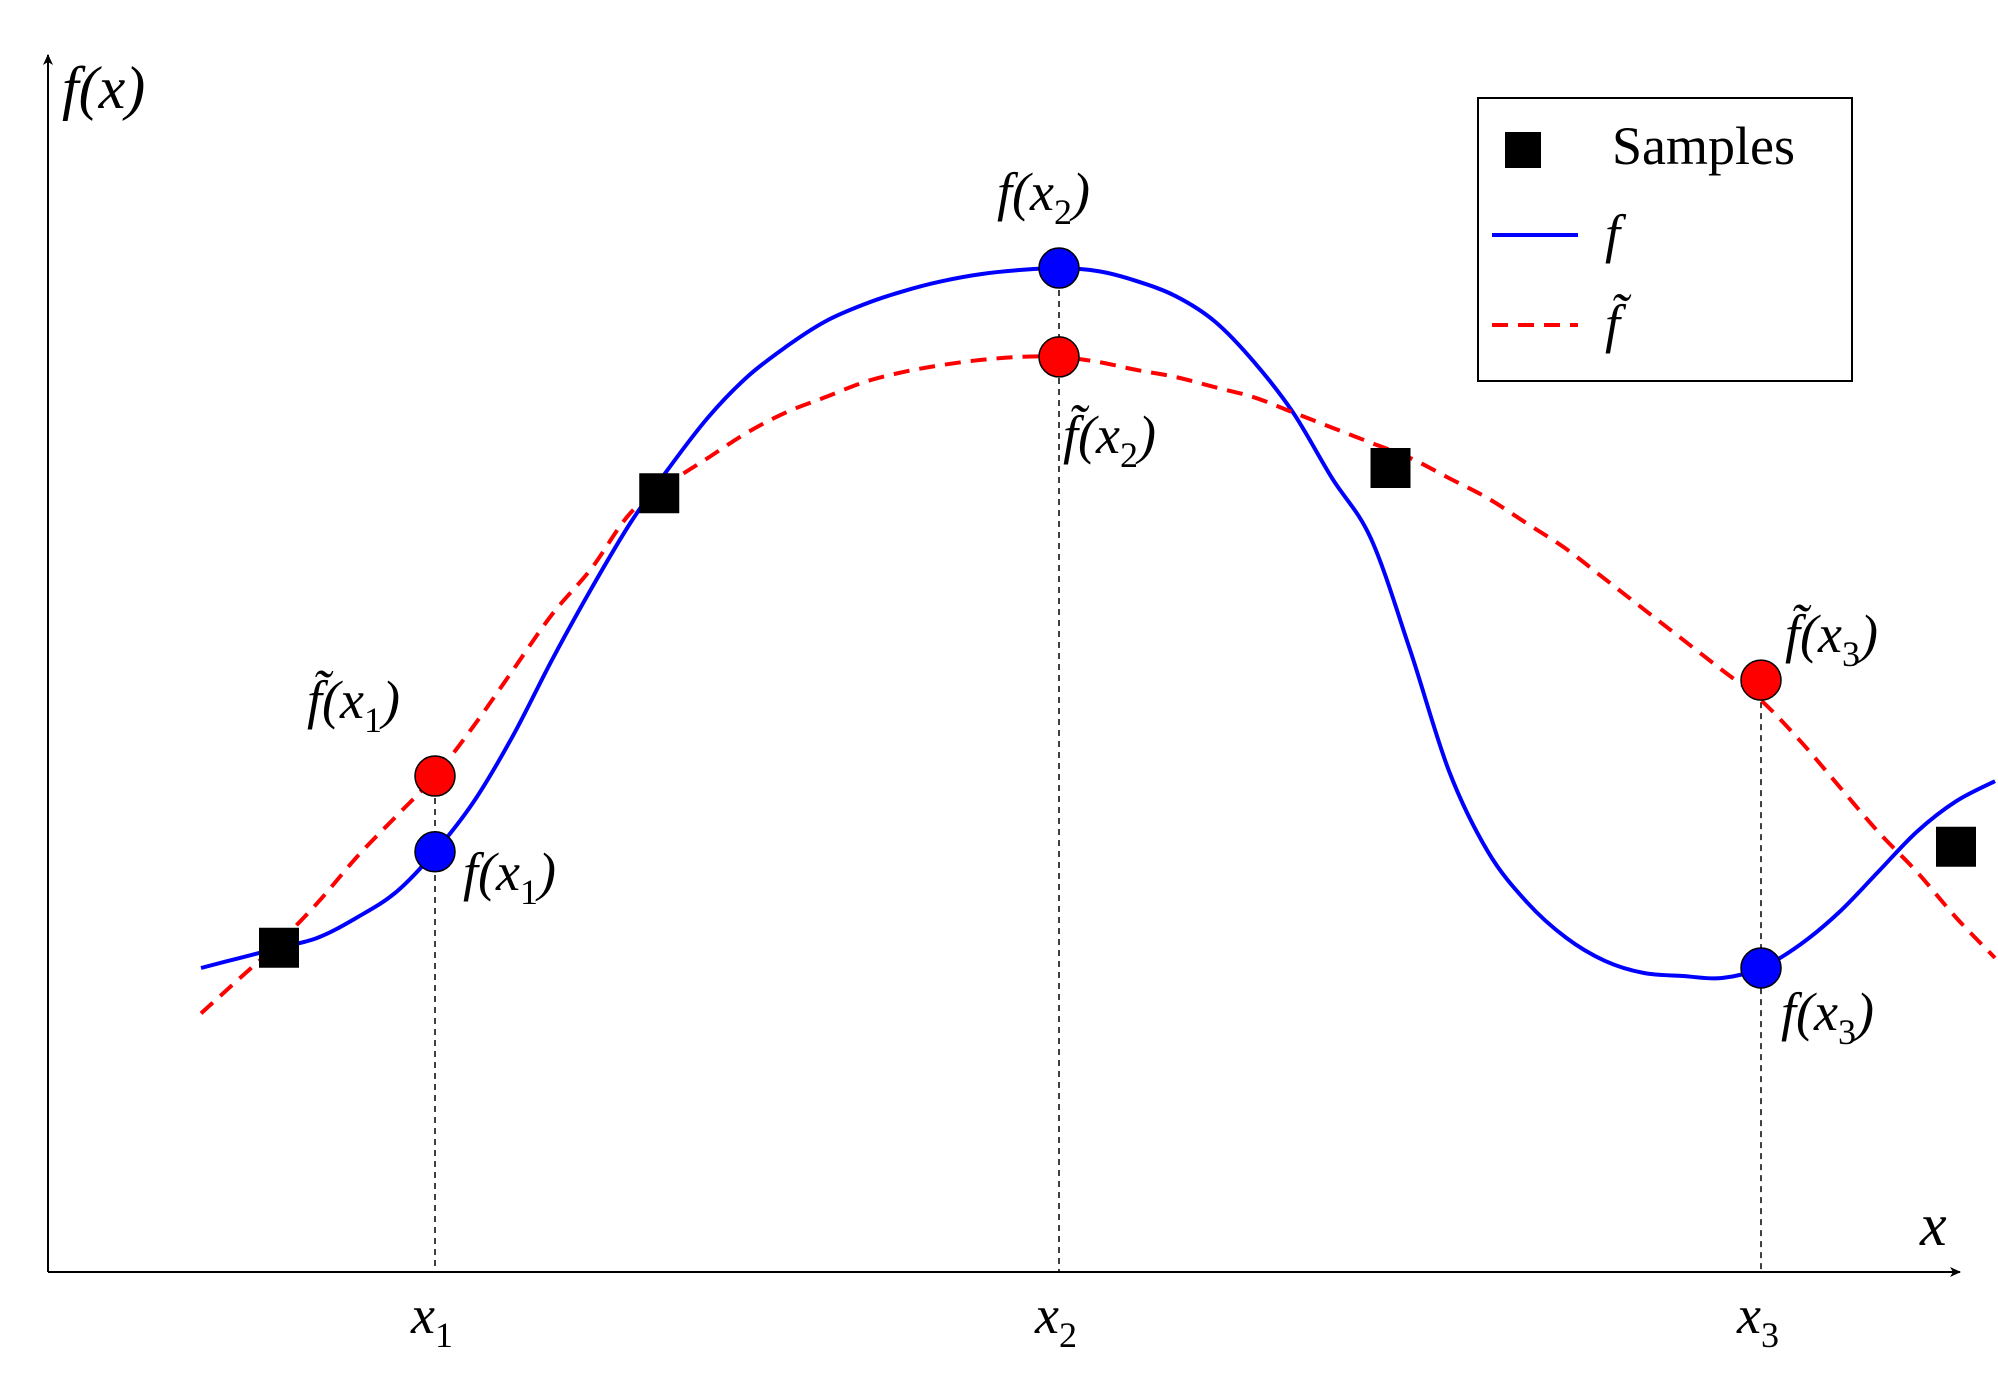 The image size is (1998, 1381). I want to click on label-f-x1: f(x1), so click(509, 877).